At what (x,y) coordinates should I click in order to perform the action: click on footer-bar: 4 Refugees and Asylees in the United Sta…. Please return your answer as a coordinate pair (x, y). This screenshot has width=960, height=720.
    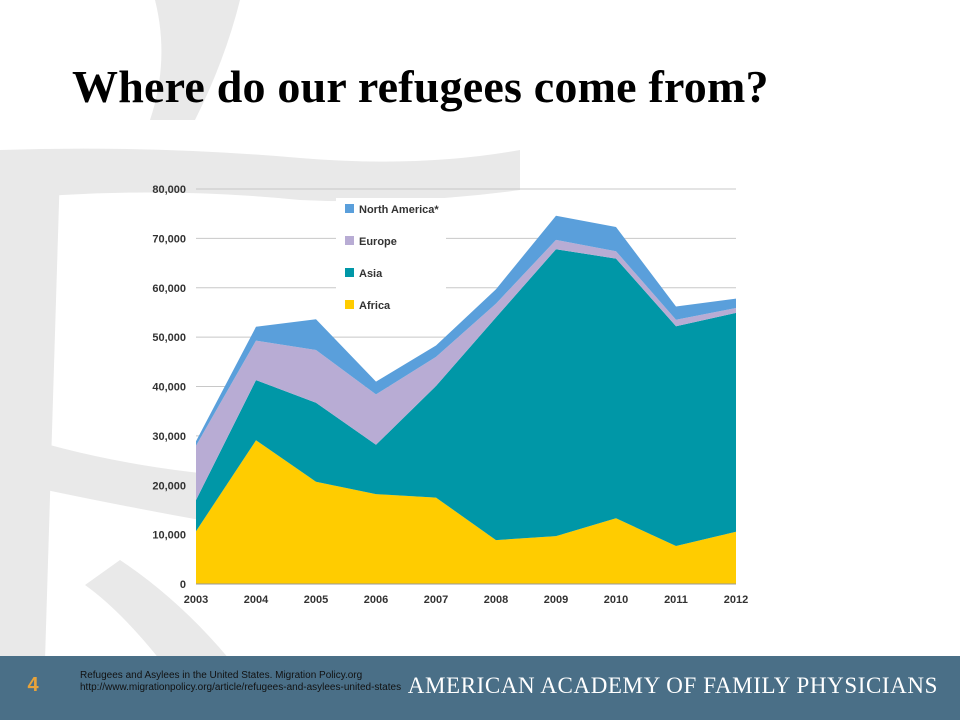
    Looking at the image, I should click on (480, 688).